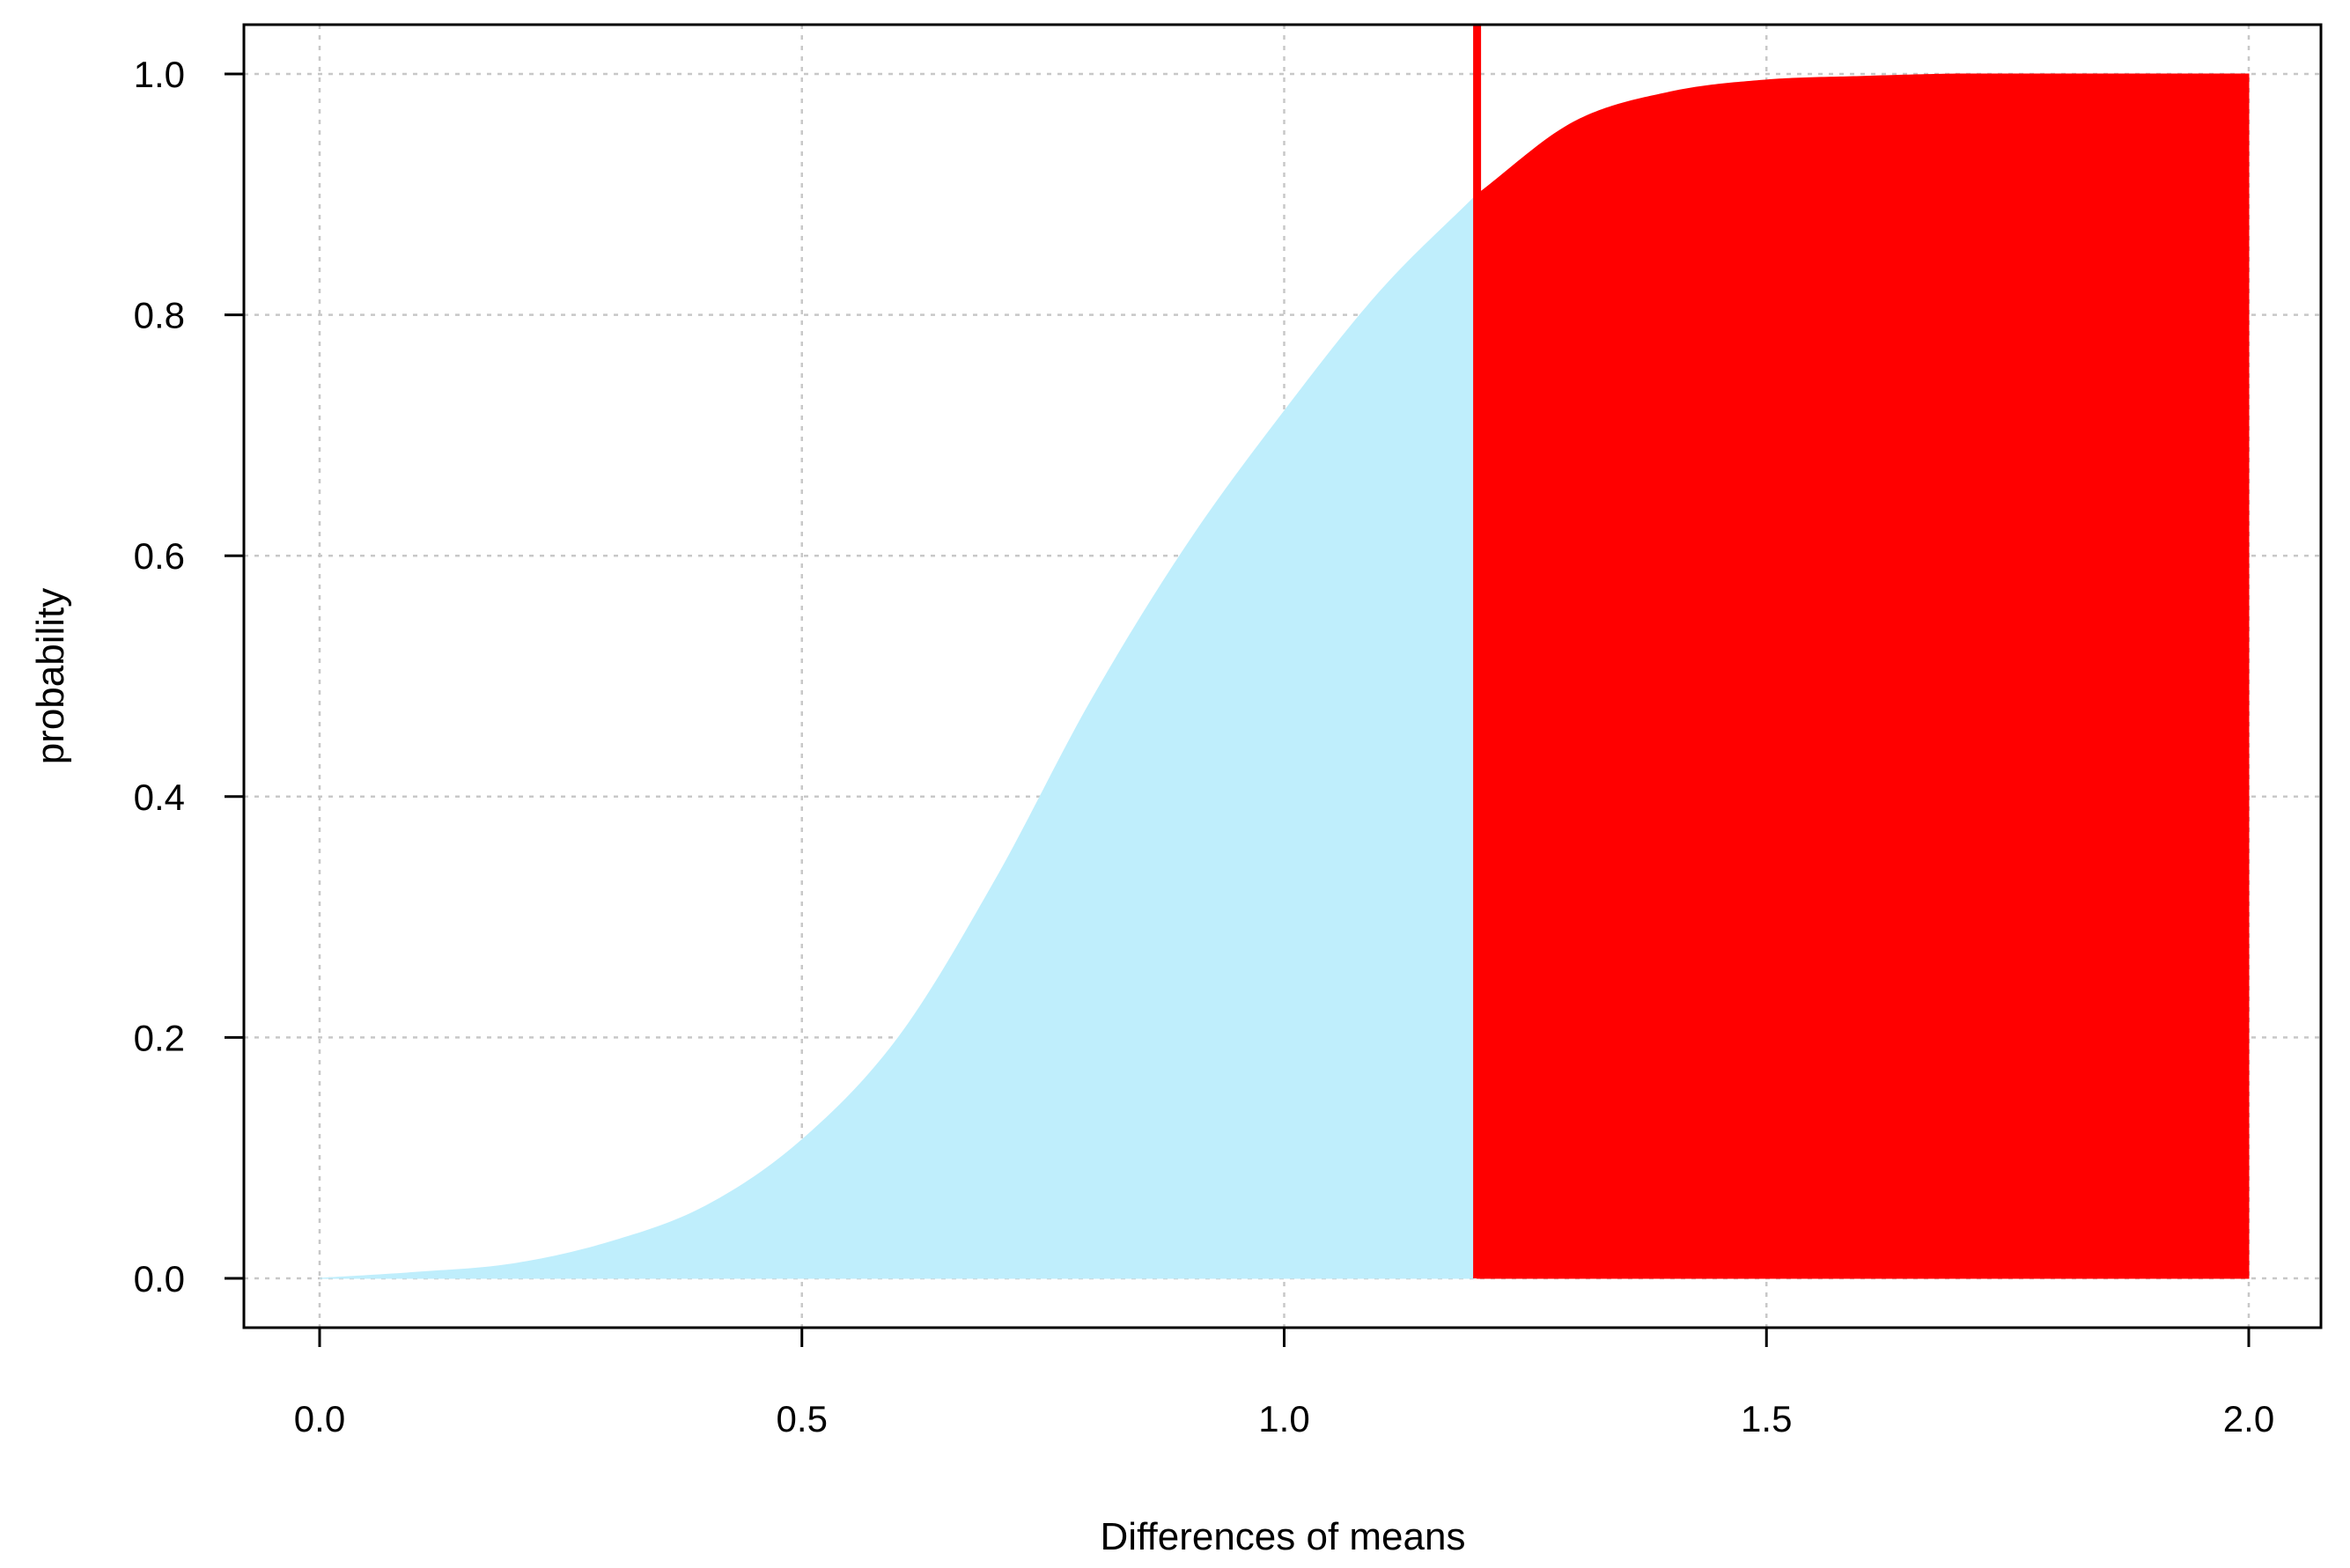 The height and width of the screenshot is (1568, 2350). What do you see at coordinates (160, 1037) in the screenshot?
I see `y-tick-label: 0.2` at bounding box center [160, 1037].